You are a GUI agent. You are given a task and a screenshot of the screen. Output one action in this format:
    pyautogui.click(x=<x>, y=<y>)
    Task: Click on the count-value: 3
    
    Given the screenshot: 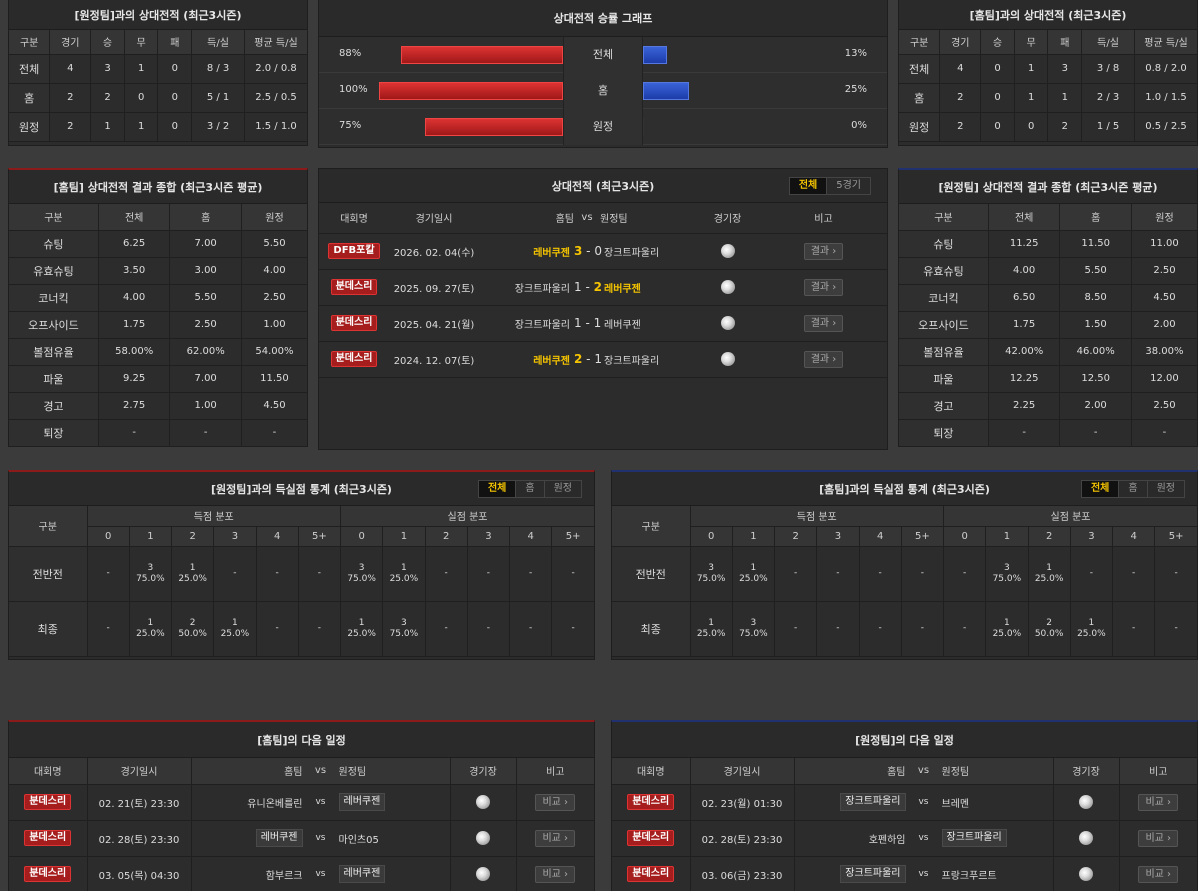 What is the action you would take?
    pyautogui.click(x=711, y=567)
    